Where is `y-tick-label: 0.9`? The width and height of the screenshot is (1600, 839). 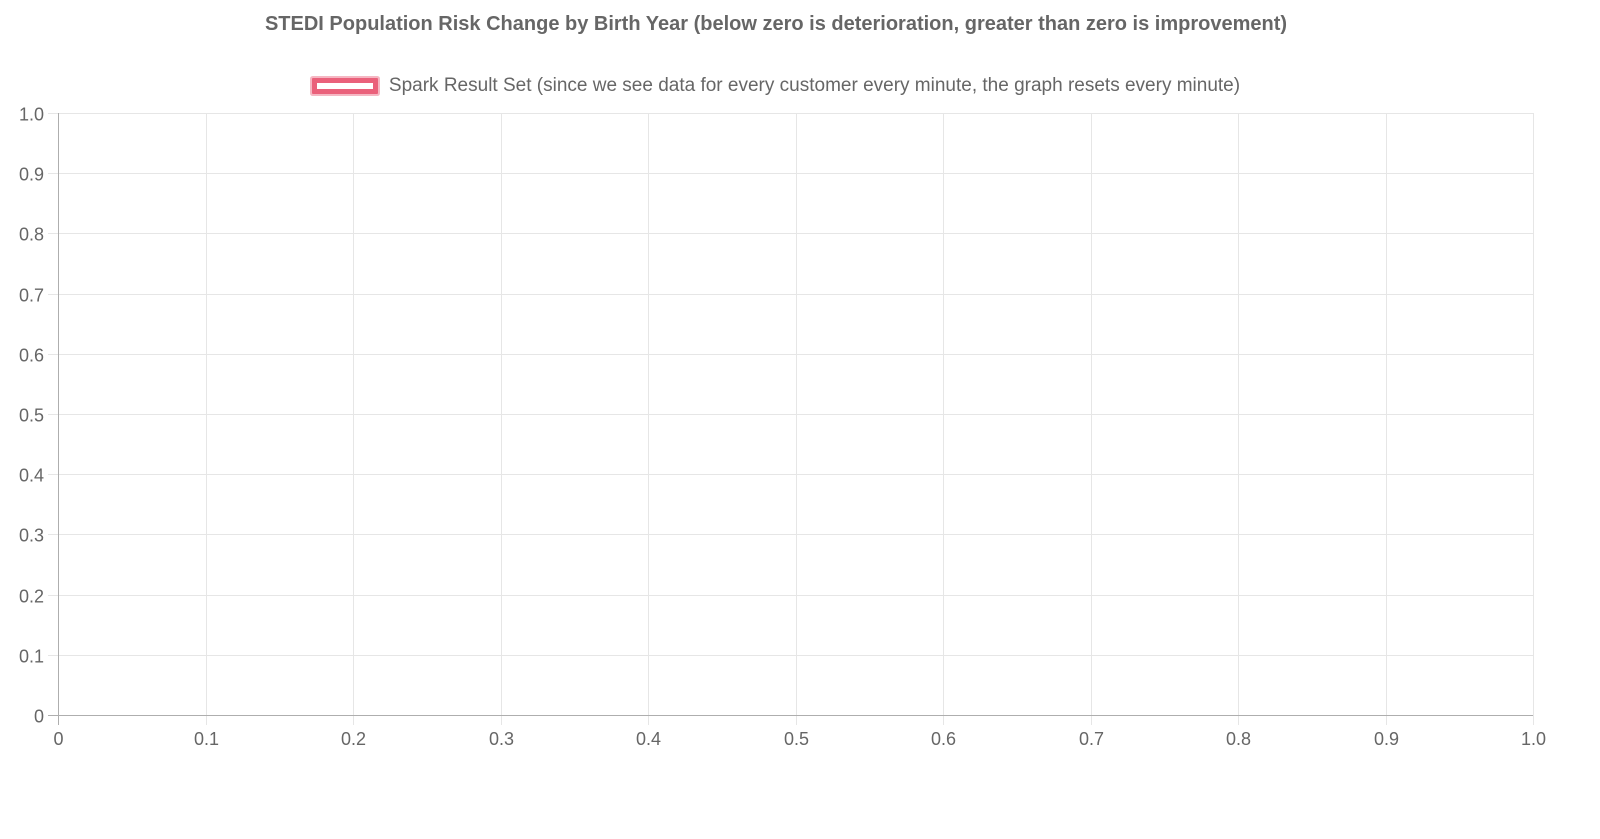
y-tick-label: 0.9 is located at coordinates (31, 175).